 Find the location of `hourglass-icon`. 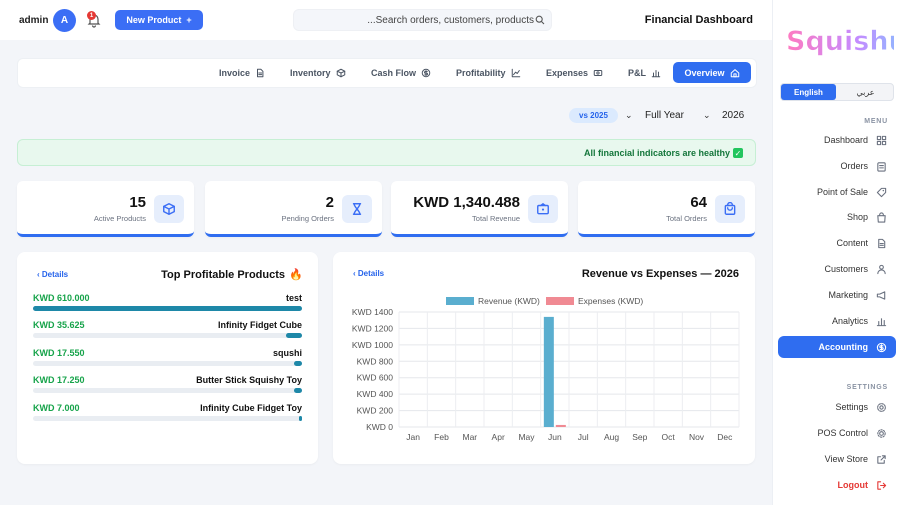

hourglass-icon is located at coordinates (357, 209).